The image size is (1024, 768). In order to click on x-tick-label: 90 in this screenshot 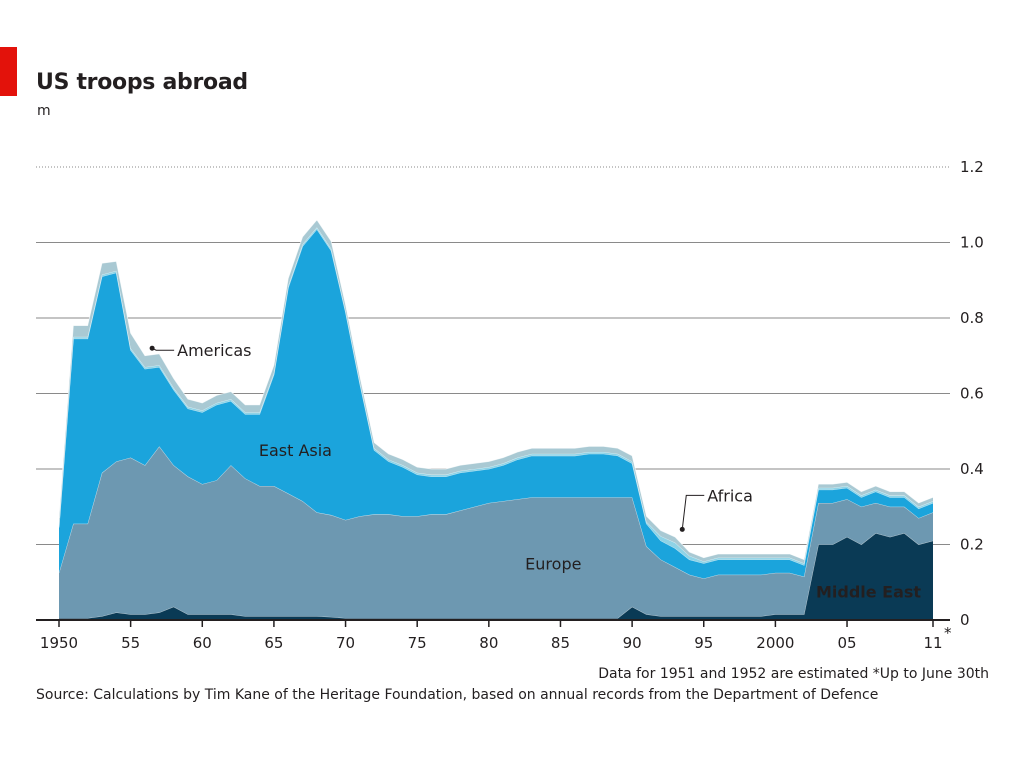, I will do `click(632, 643)`.